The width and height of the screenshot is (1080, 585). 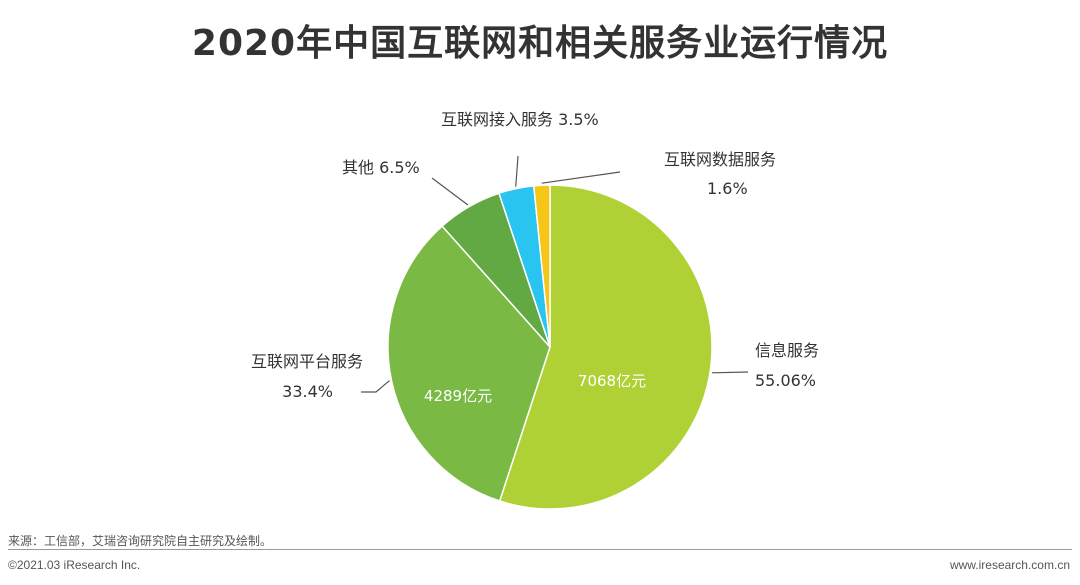 What do you see at coordinates (458, 396) in the screenshot?
I see `slice-value-platform: 4289亿元` at bounding box center [458, 396].